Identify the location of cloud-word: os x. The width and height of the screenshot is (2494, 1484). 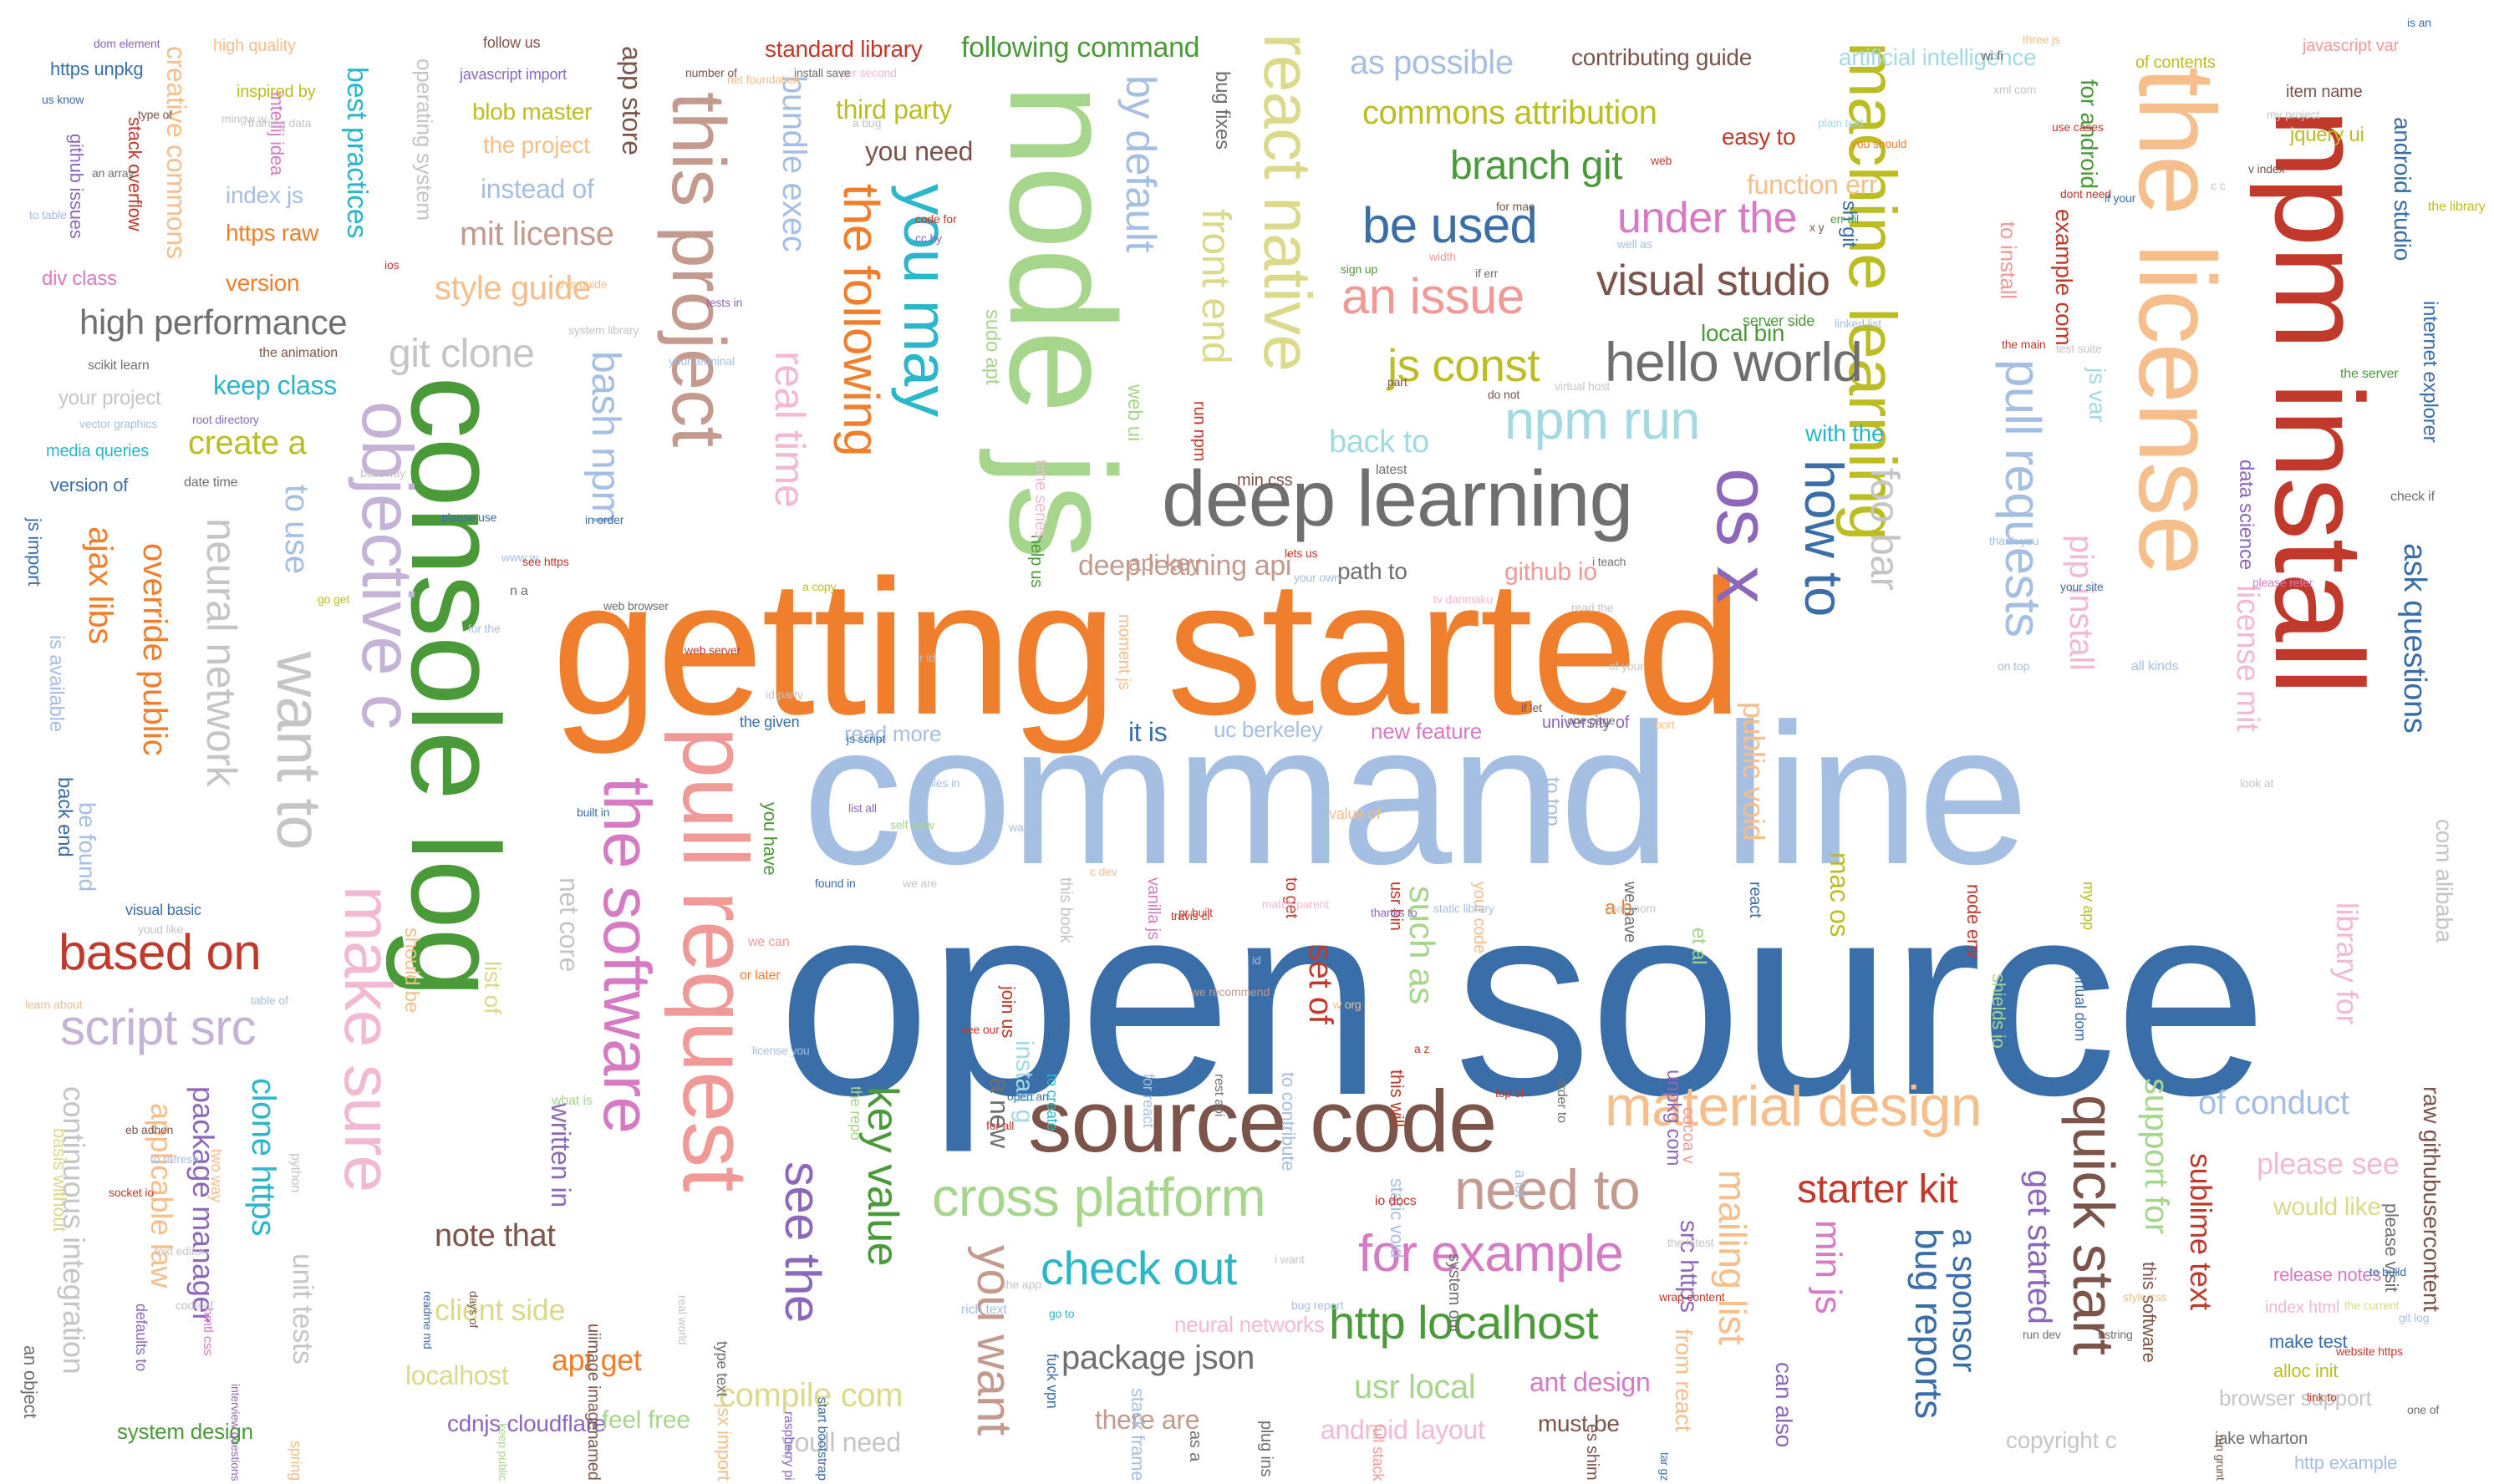
(1742, 535).